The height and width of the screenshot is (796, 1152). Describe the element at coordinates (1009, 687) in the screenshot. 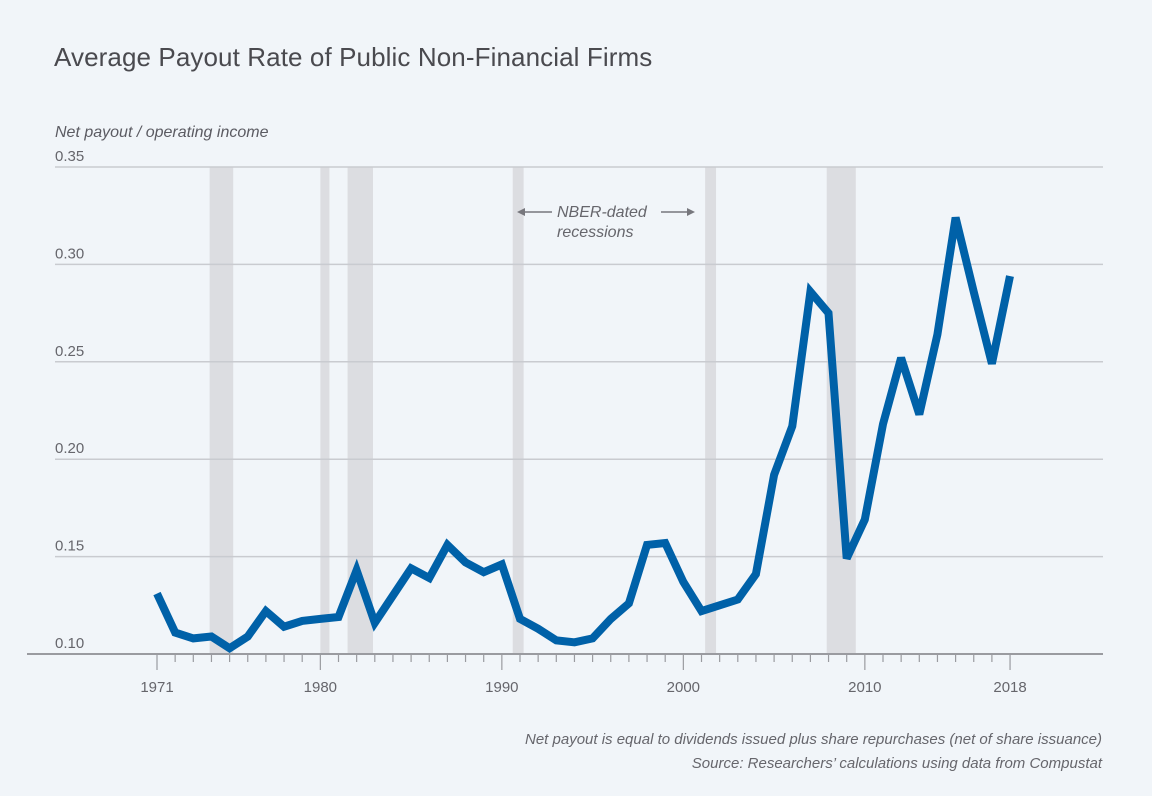

I see `x-tick-label: 2018` at that location.